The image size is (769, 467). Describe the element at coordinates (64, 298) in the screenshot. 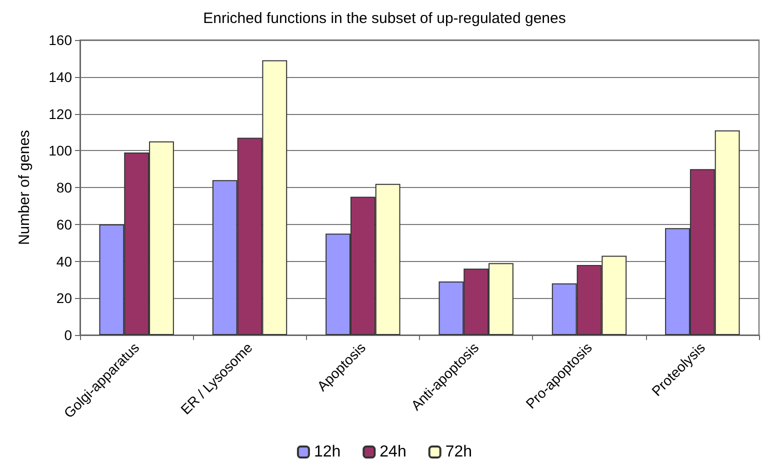

I see `y-tick-label: 20` at that location.